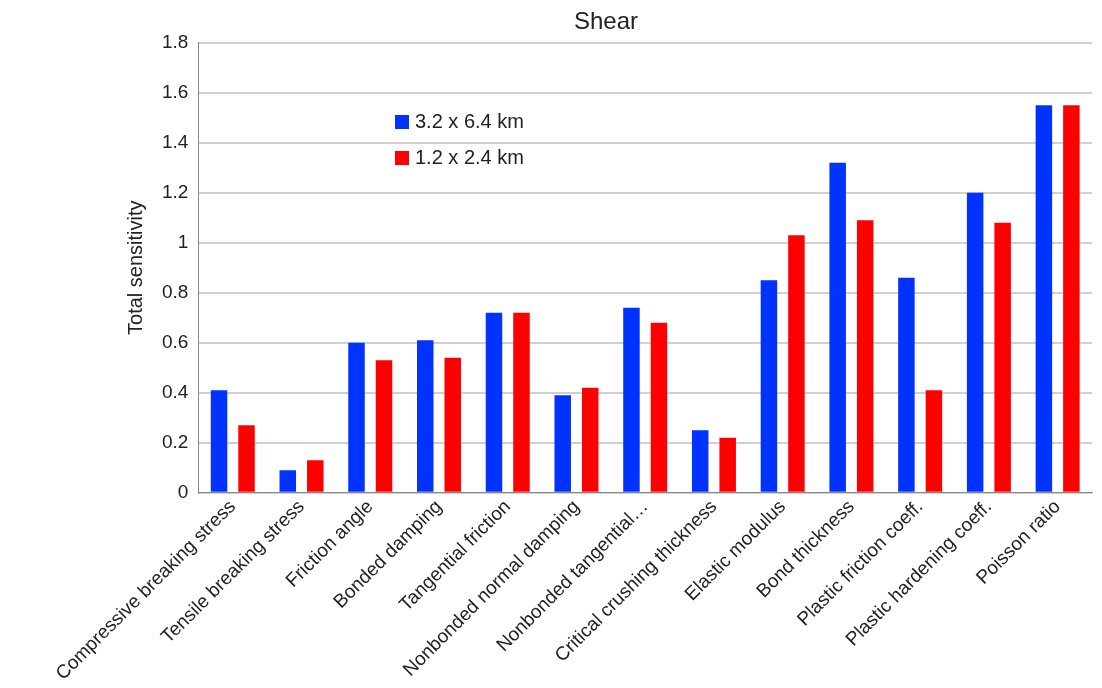 The width and height of the screenshot is (1102, 688). I want to click on y-tick-label: 1.2, so click(175, 191).